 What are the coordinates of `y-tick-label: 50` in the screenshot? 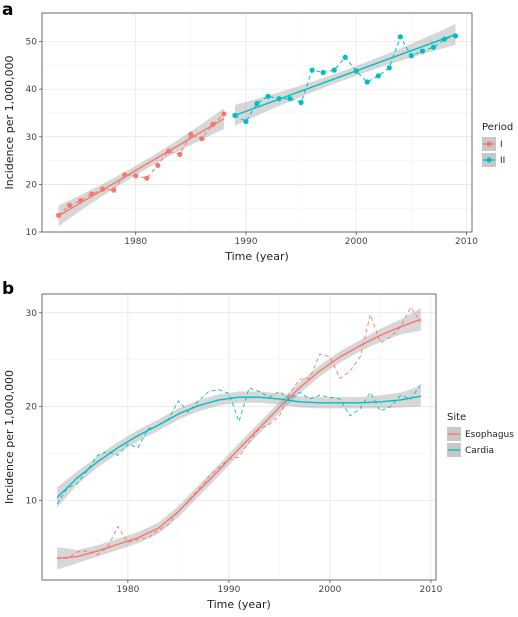 It's located at (32, 43).